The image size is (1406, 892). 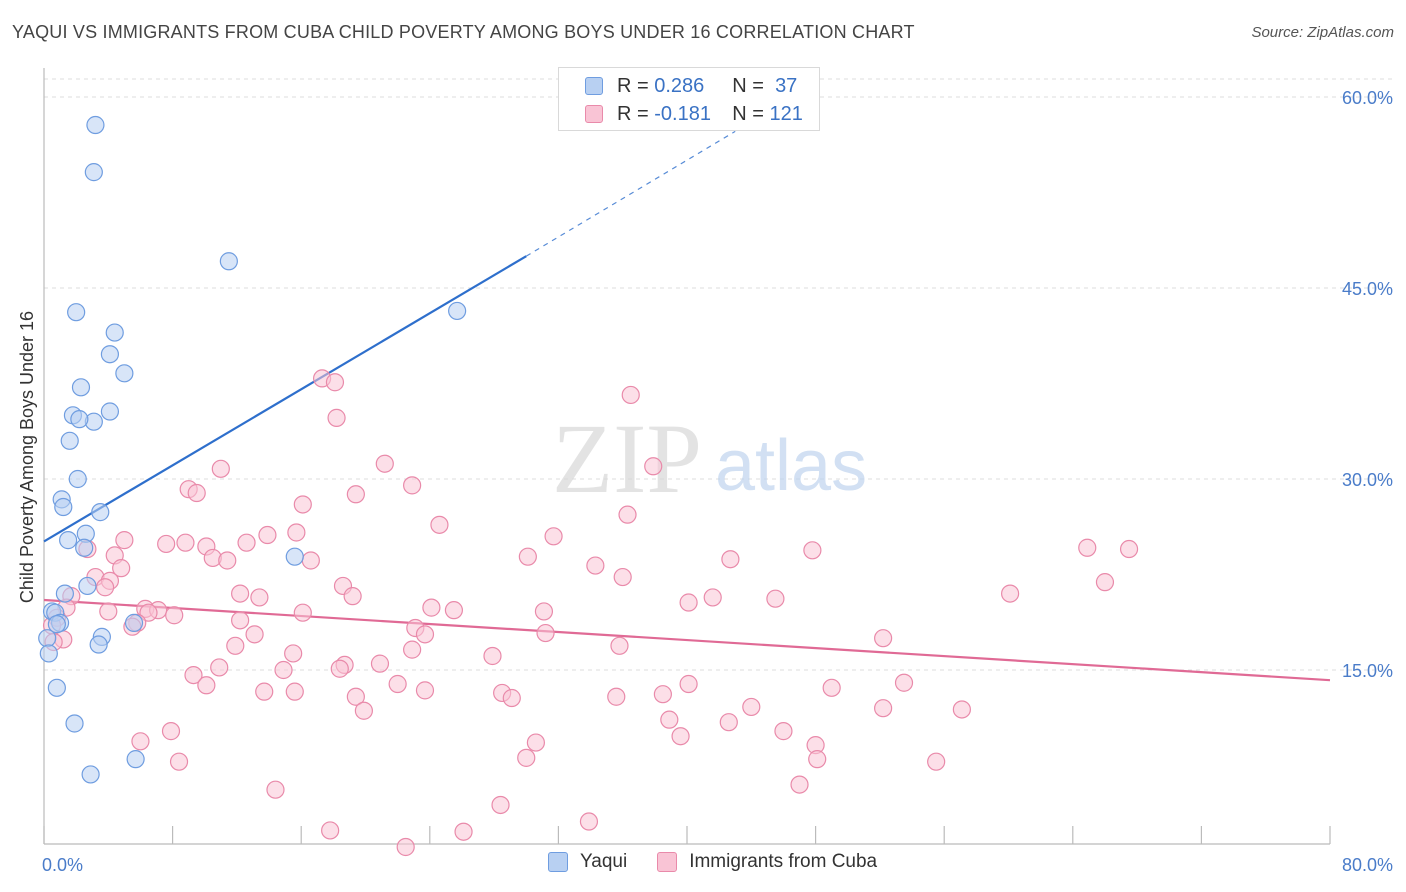 What do you see at coordinates (682, 113) in the screenshot?
I see `r-value-cuba: -0.181` at bounding box center [682, 113].